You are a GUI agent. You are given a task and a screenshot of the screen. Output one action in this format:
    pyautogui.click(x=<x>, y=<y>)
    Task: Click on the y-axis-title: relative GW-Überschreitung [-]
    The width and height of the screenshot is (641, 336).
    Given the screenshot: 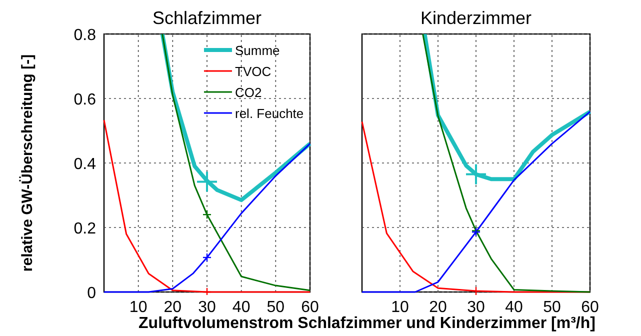 What is the action you would take?
    pyautogui.click(x=27, y=163)
    